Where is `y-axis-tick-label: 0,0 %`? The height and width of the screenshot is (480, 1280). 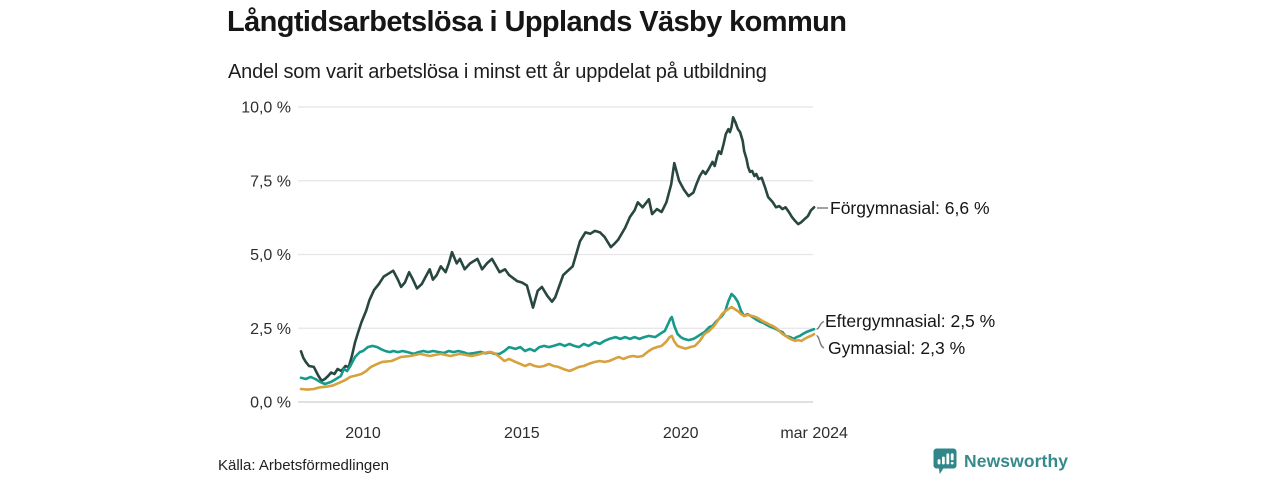
y-axis-tick-label: 0,0 % is located at coordinates (270, 403).